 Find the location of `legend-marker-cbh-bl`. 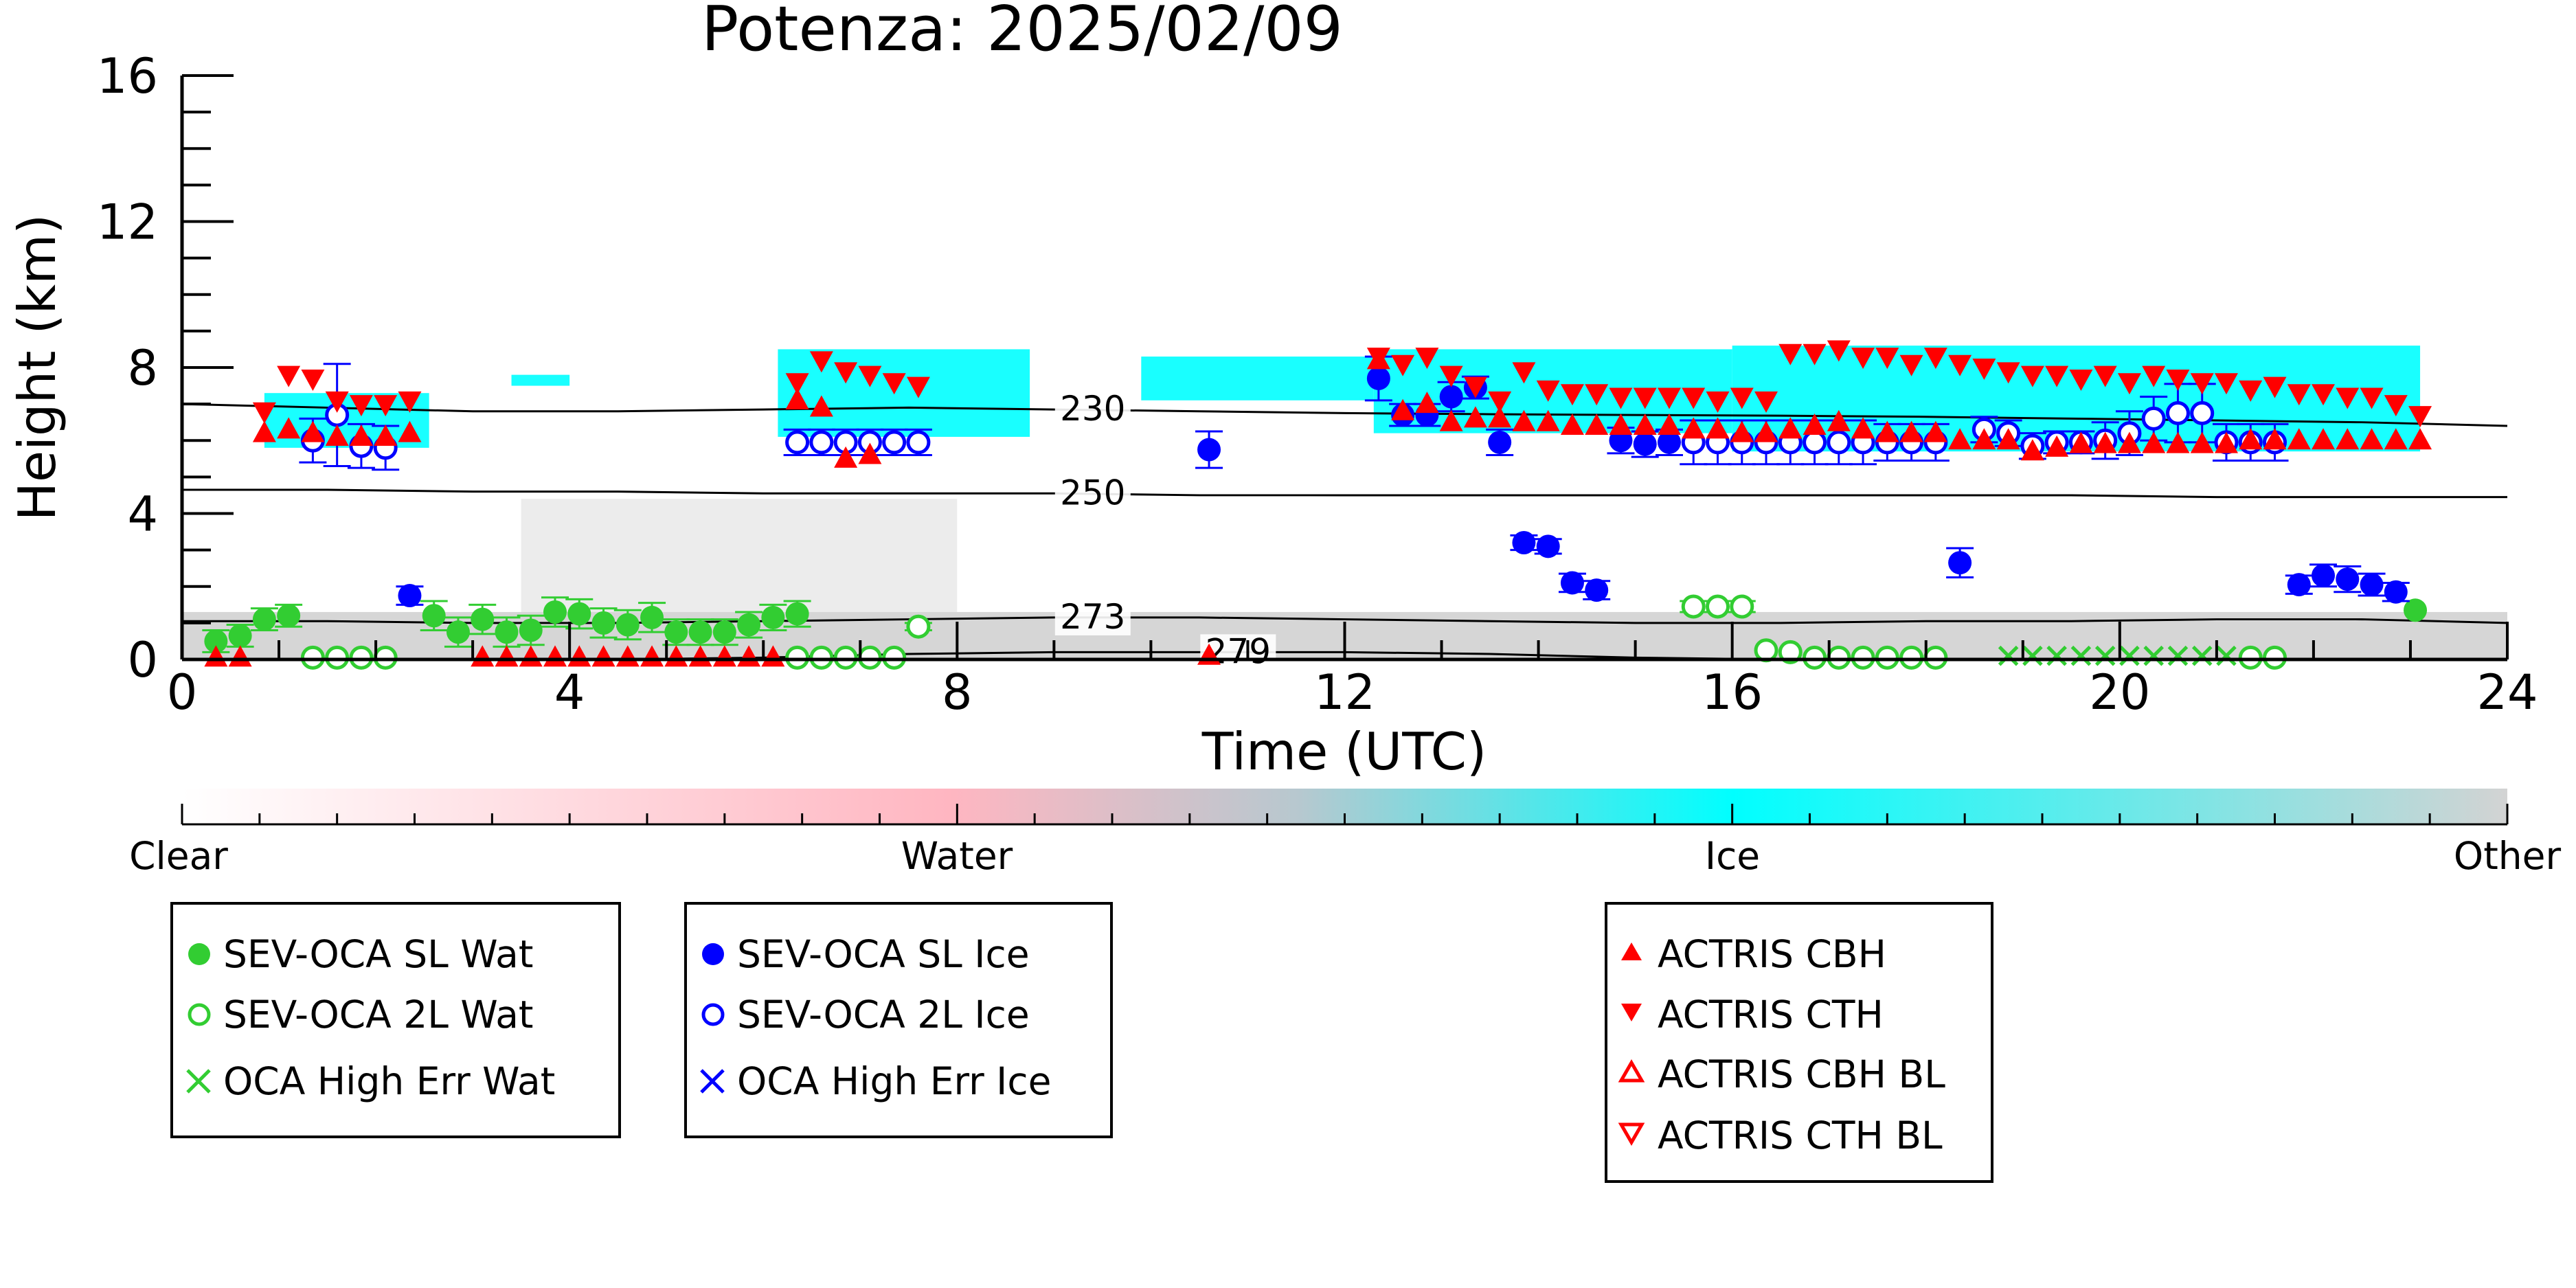

legend-marker-cbh-bl is located at coordinates (1631, 1071).